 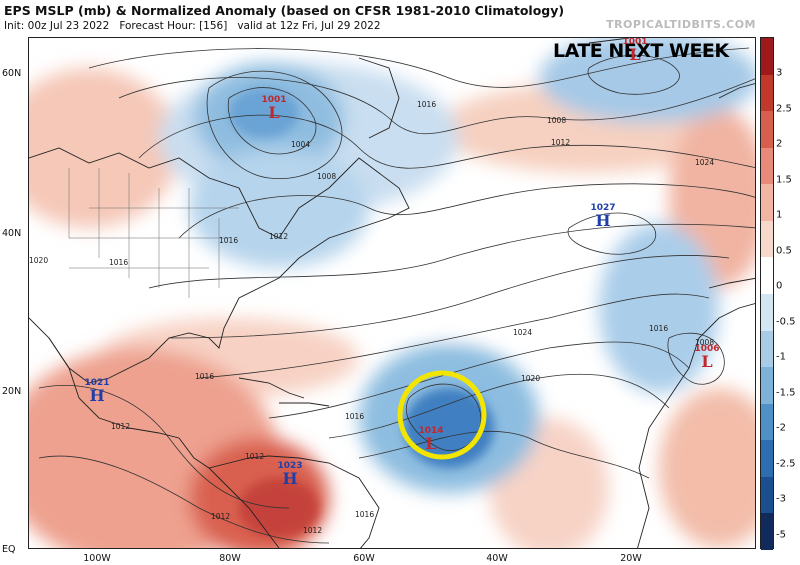 I want to click on colorbar-label: -0.5, so click(x=786, y=322).